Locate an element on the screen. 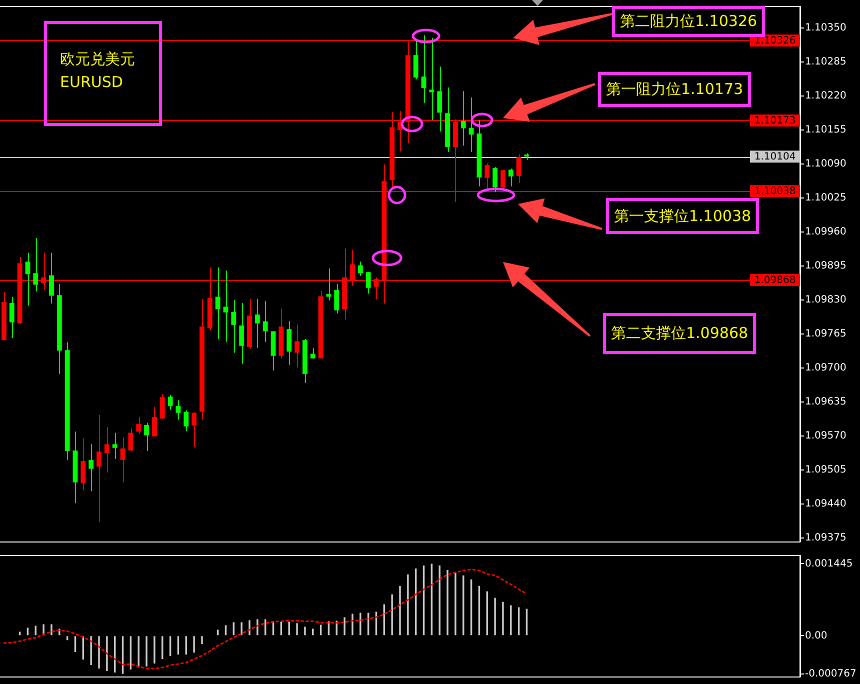 This screenshot has width=860, height=684. y-tick-label: 1.09440 is located at coordinates (825, 504).